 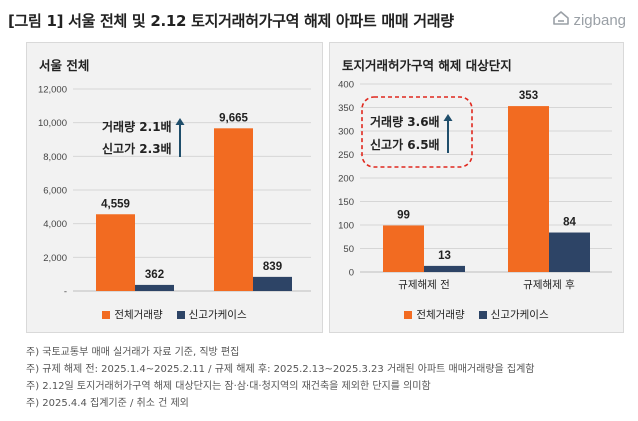 I want to click on y-tick-label: 150, so click(x=346, y=202).